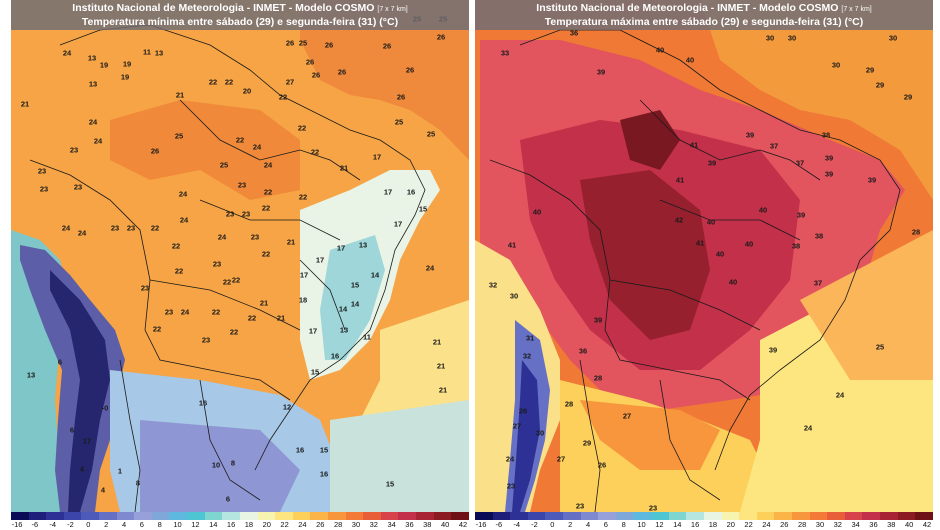 The image size is (940, 530). Describe the element at coordinates (195, 524) in the screenshot. I see `color-scale-tick-label: 12` at that location.